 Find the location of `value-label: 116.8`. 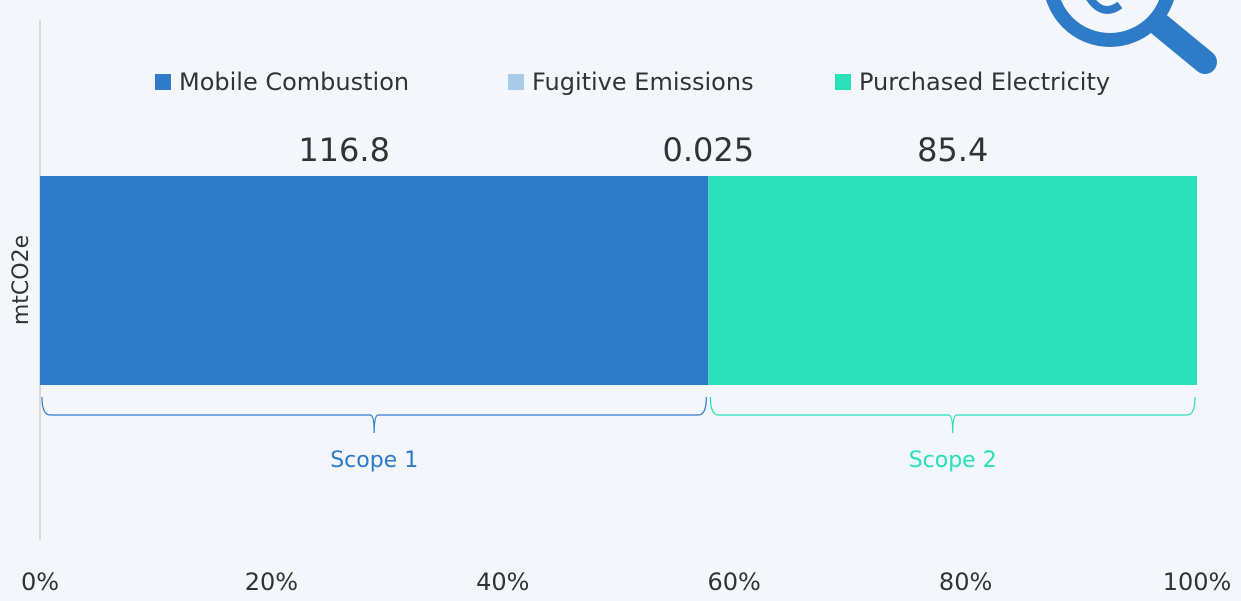

value-label: 116.8 is located at coordinates (344, 150).